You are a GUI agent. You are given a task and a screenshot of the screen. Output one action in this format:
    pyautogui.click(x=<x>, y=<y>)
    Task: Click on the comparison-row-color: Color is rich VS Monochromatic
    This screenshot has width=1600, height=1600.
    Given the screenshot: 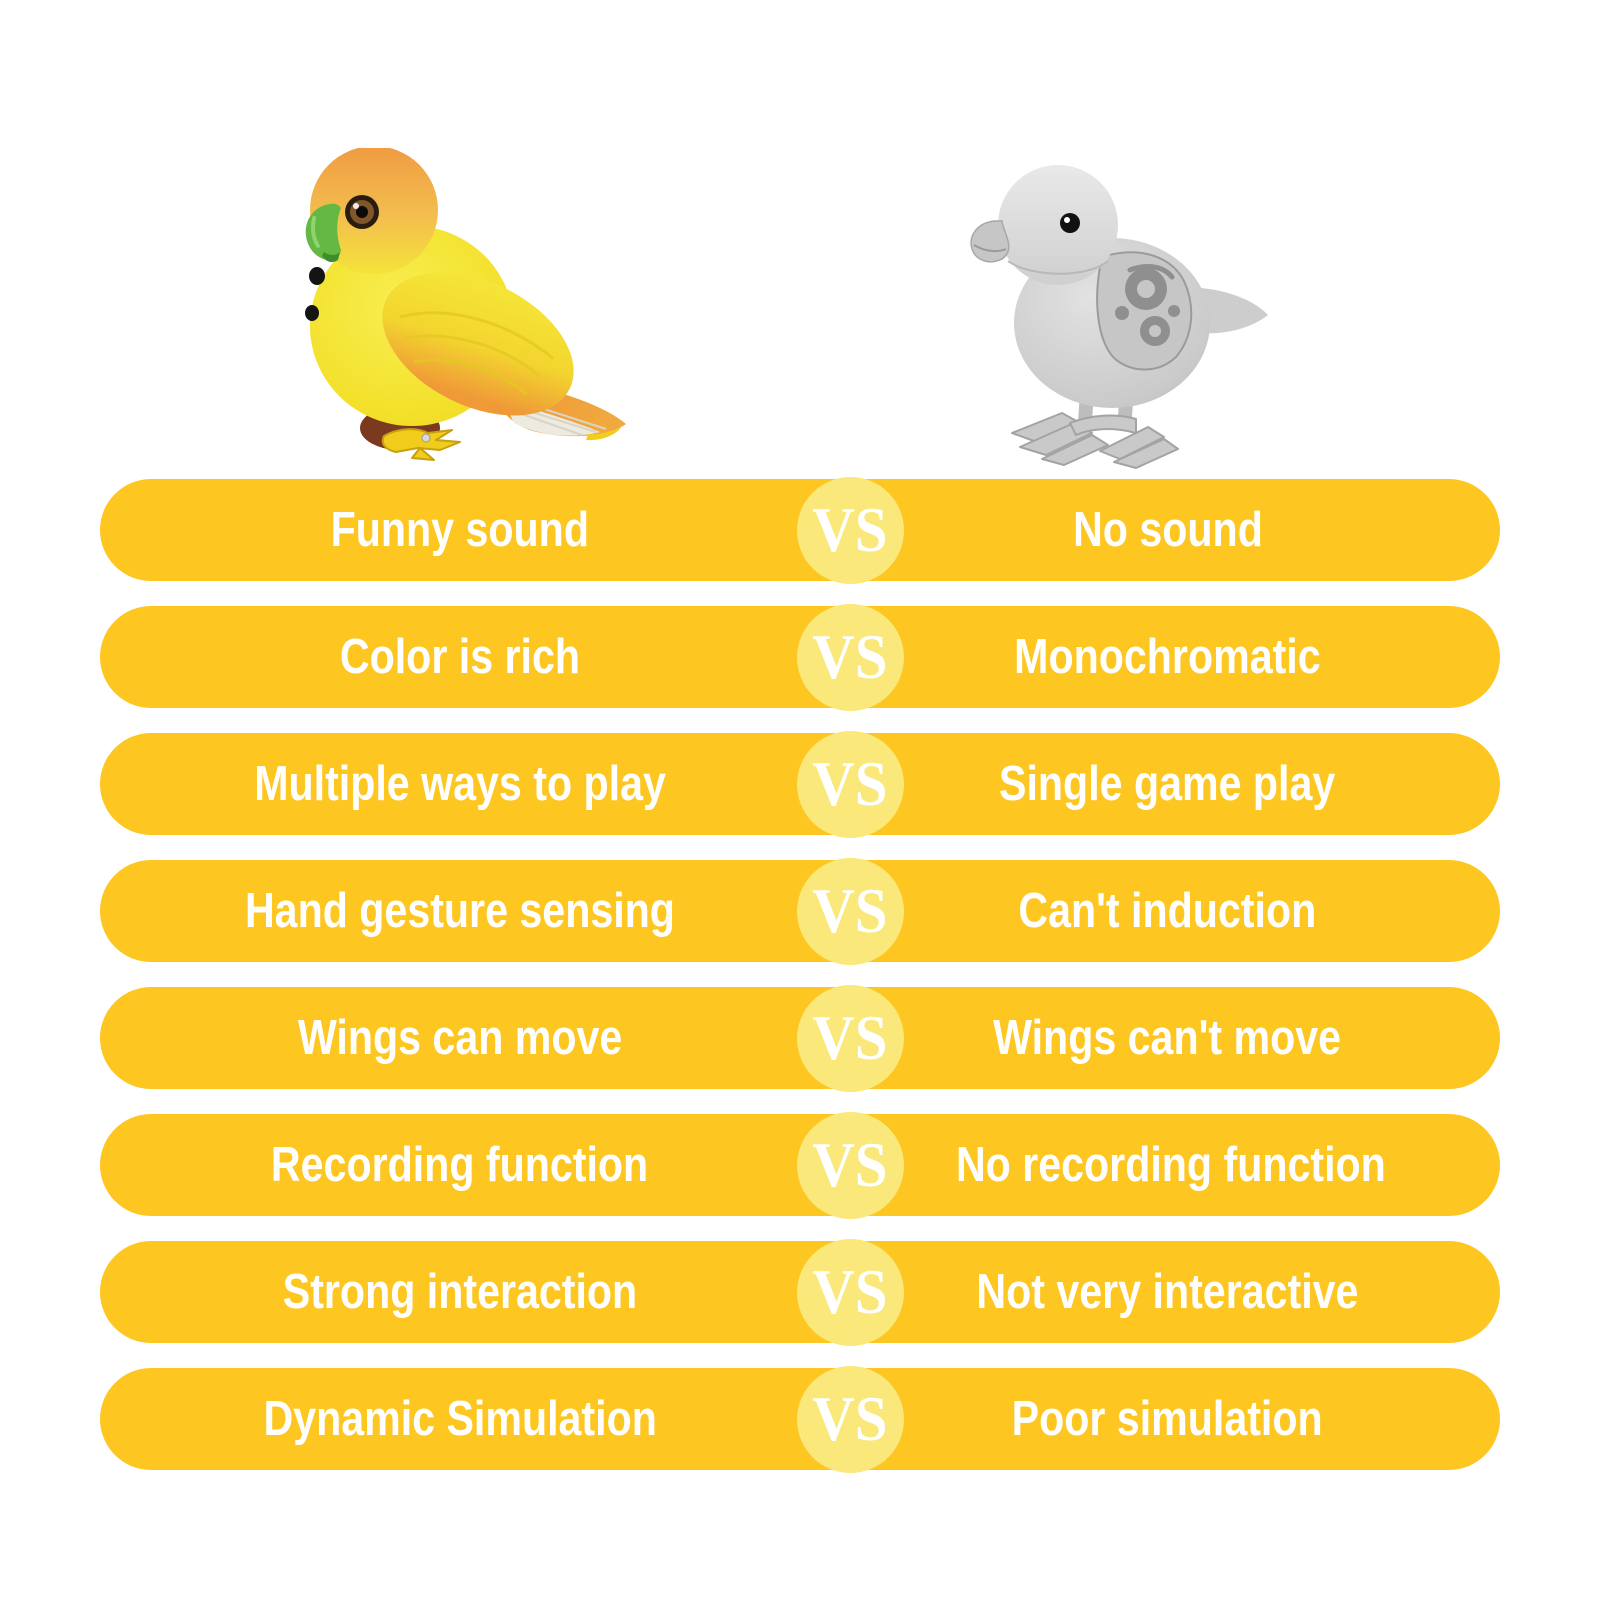 What is the action you would take?
    pyautogui.click(x=800, y=657)
    